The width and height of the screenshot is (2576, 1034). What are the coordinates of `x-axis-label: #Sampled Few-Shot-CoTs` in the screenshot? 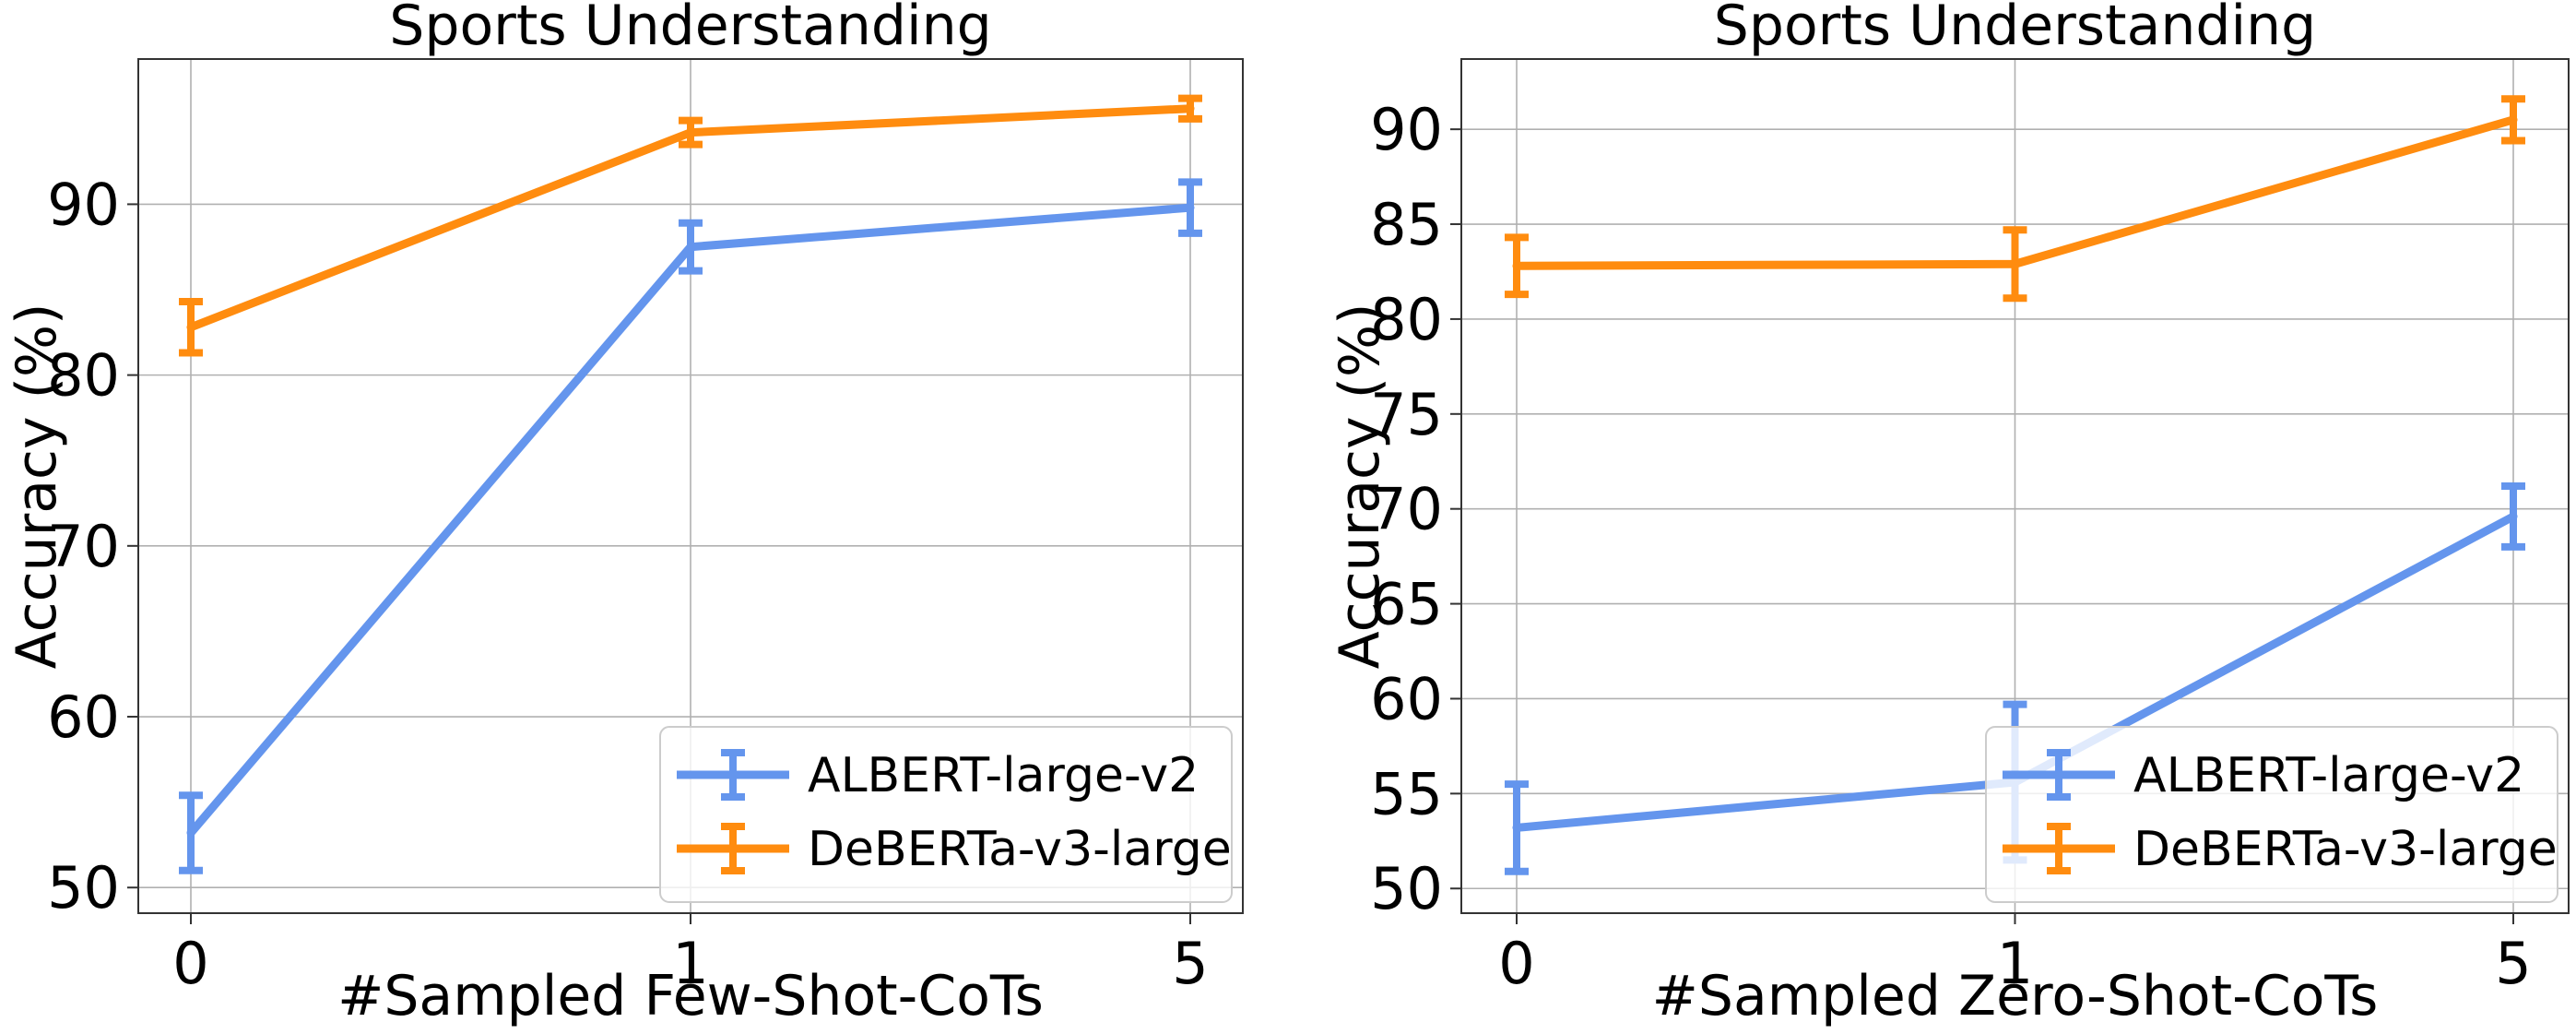 It's located at (690, 996).